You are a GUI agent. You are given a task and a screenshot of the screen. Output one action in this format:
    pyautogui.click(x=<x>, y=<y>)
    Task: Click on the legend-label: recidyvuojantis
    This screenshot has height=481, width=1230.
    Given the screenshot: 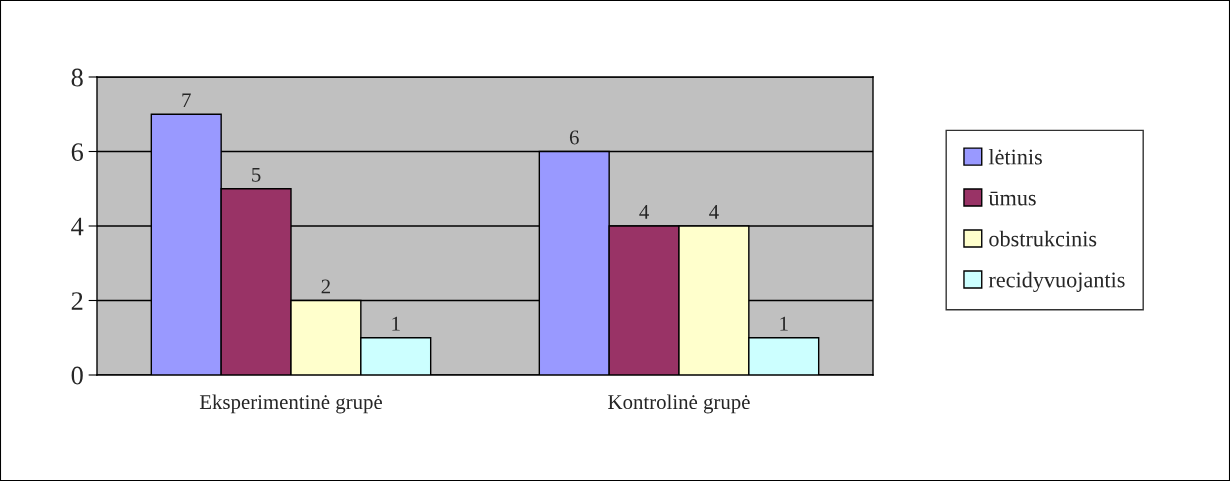 What is the action you would take?
    pyautogui.click(x=1056, y=281)
    